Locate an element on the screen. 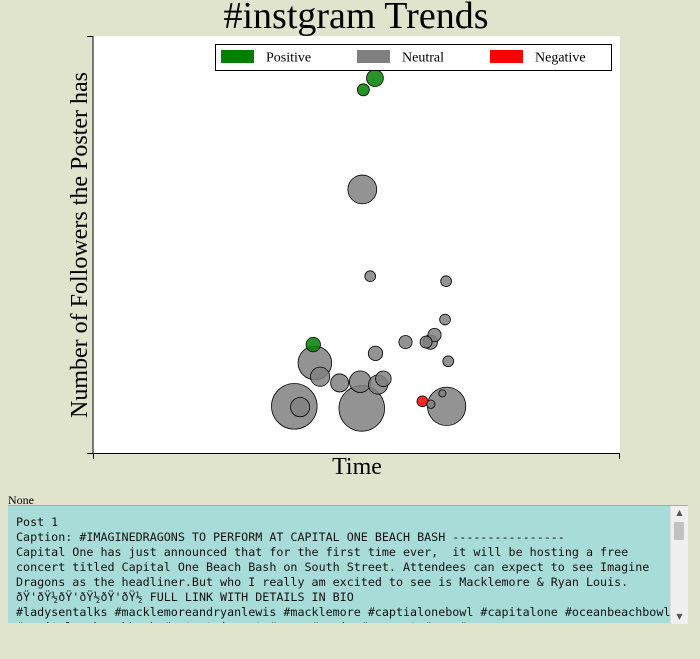  scroll-up-arrow-icon: ▲ is located at coordinates (679, 512).